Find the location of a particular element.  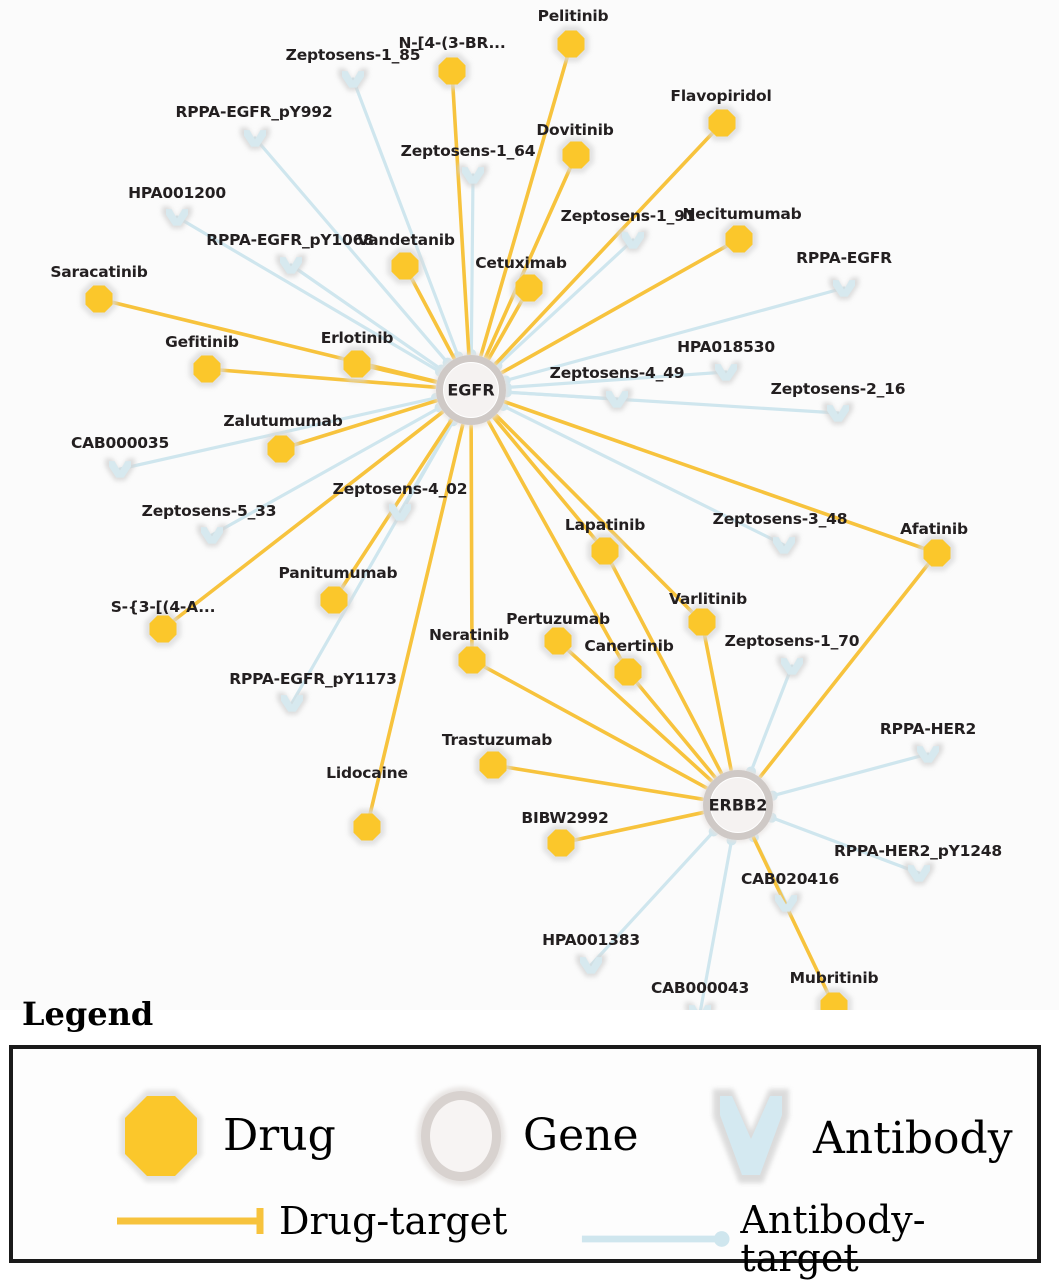

antibody-icon is located at coordinates (751, 1136).